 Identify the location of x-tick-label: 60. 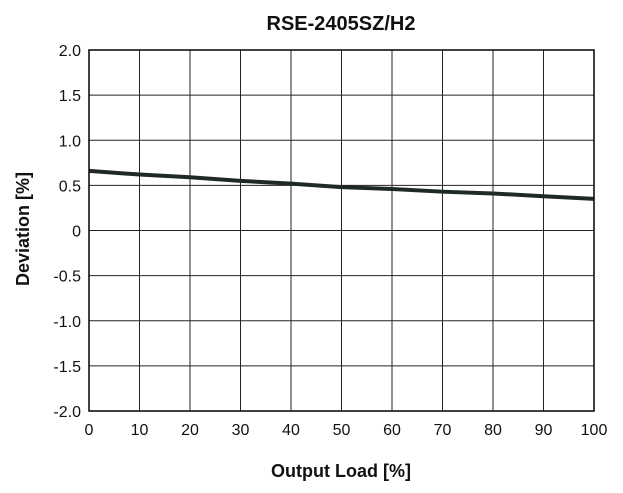
(392, 430).